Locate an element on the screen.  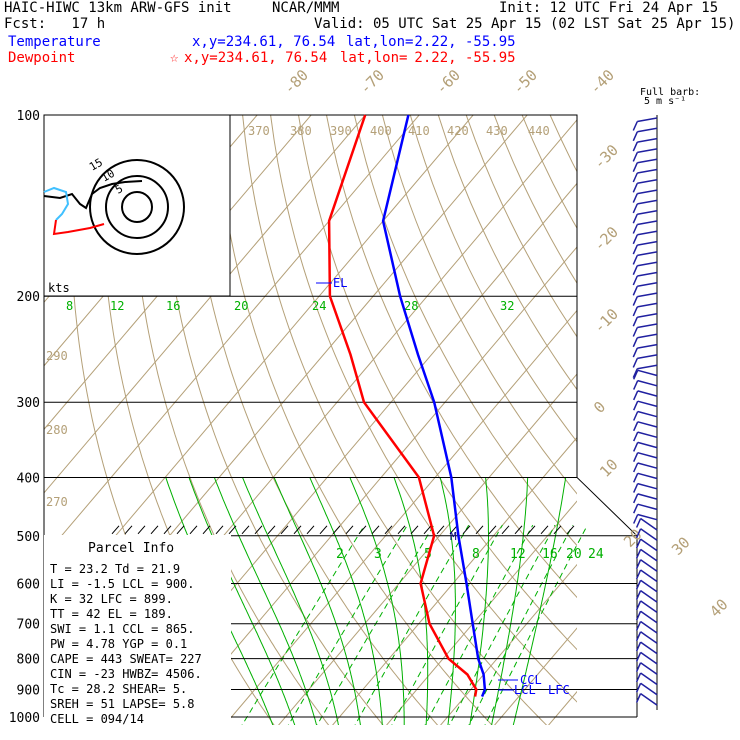
hodograph-trace-low is located at coordinates (56, 203).